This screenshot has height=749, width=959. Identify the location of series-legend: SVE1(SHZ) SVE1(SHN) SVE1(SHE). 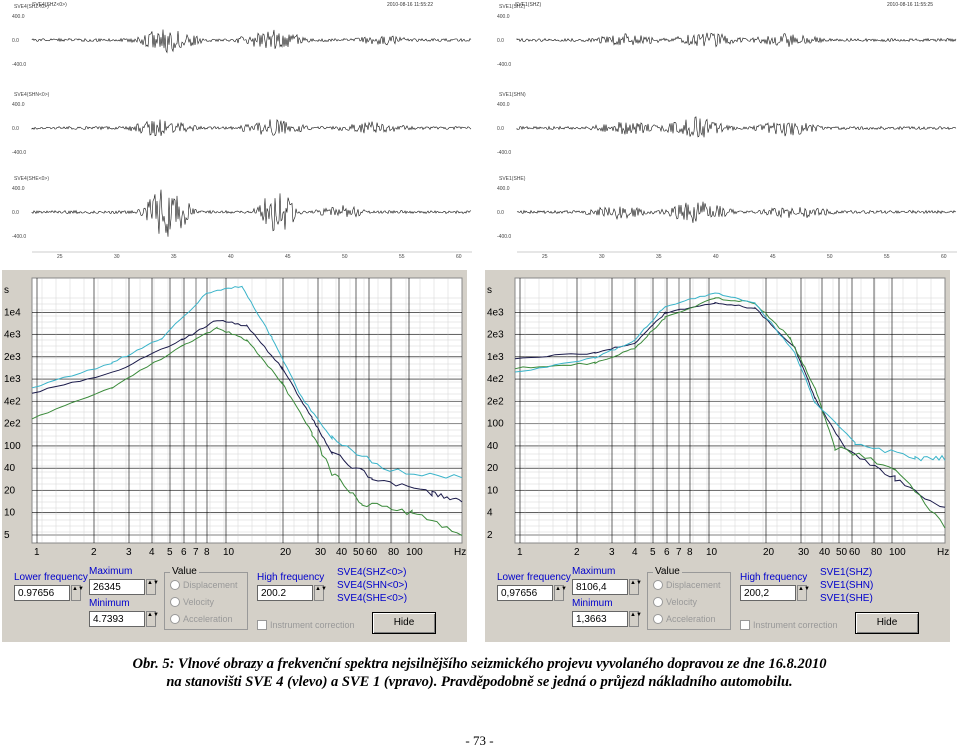
(846, 585).